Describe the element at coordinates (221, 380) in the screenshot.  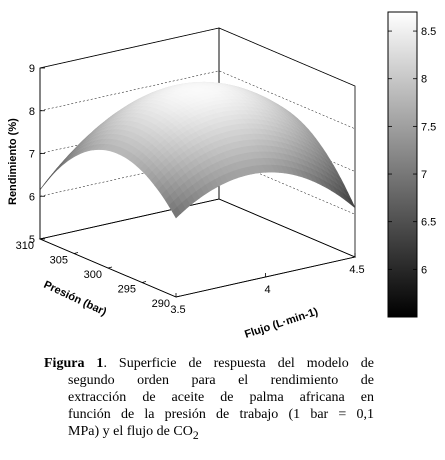
I see `caption-line-2: segundo orden para el rendimiento de` at that location.